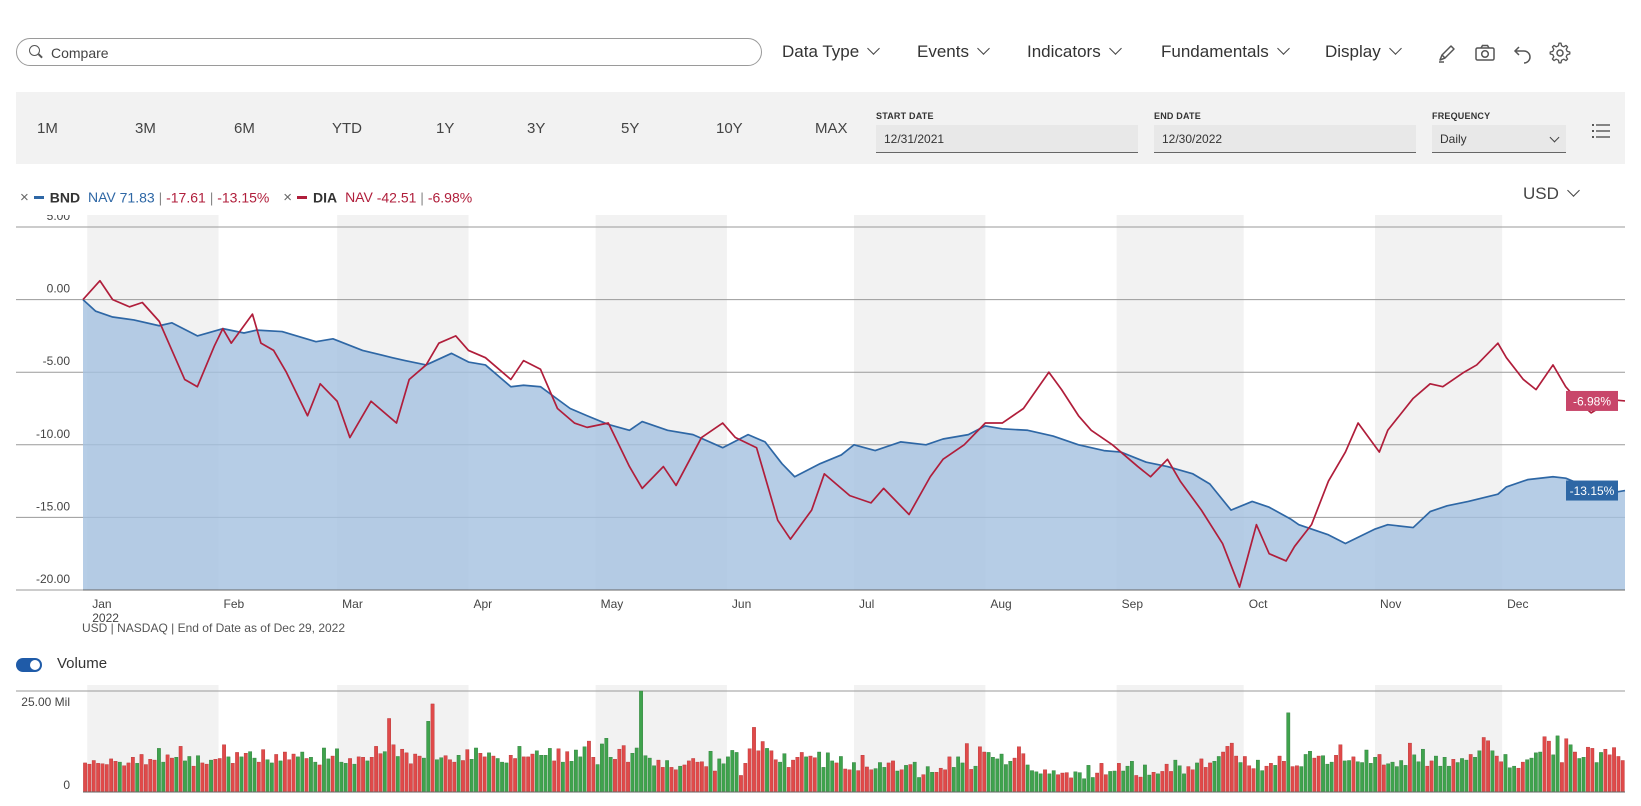 This screenshot has height=806, width=1641. I want to click on range-1m: 1M, so click(47, 128).